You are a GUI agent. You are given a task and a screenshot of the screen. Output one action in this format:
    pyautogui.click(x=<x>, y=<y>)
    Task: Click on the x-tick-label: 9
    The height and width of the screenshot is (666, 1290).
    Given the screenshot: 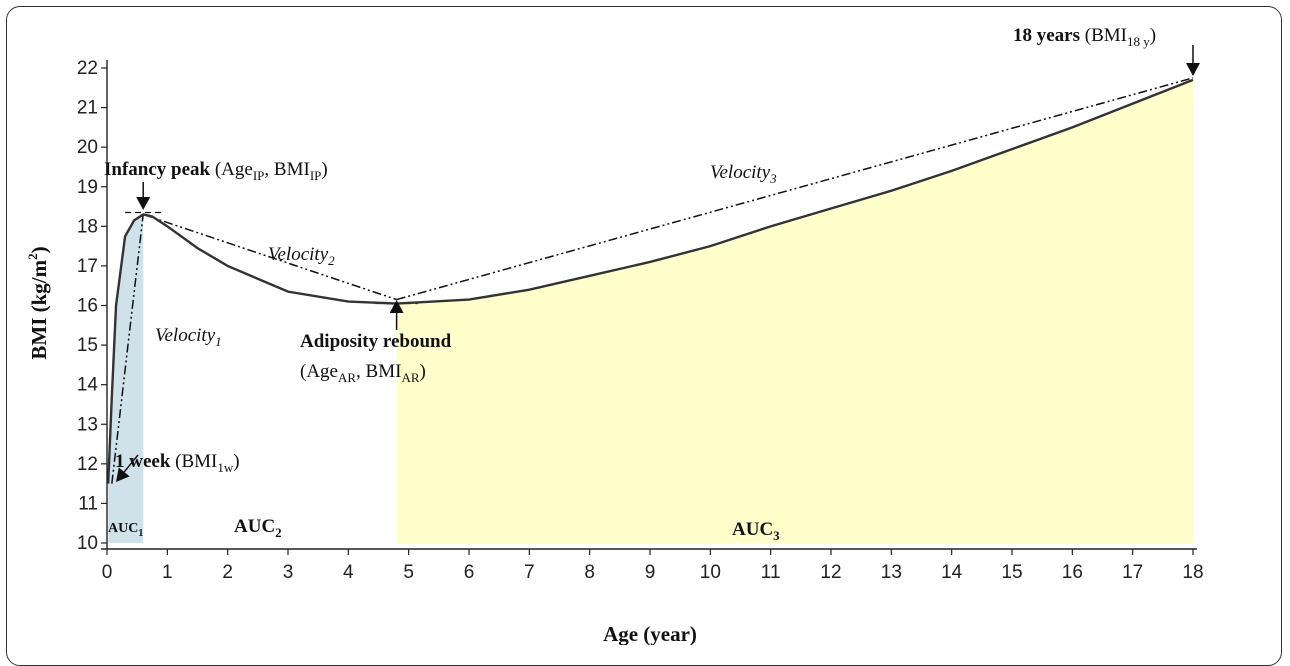 What is the action you would take?
    pyautogui.click(x=650, y=572)
    